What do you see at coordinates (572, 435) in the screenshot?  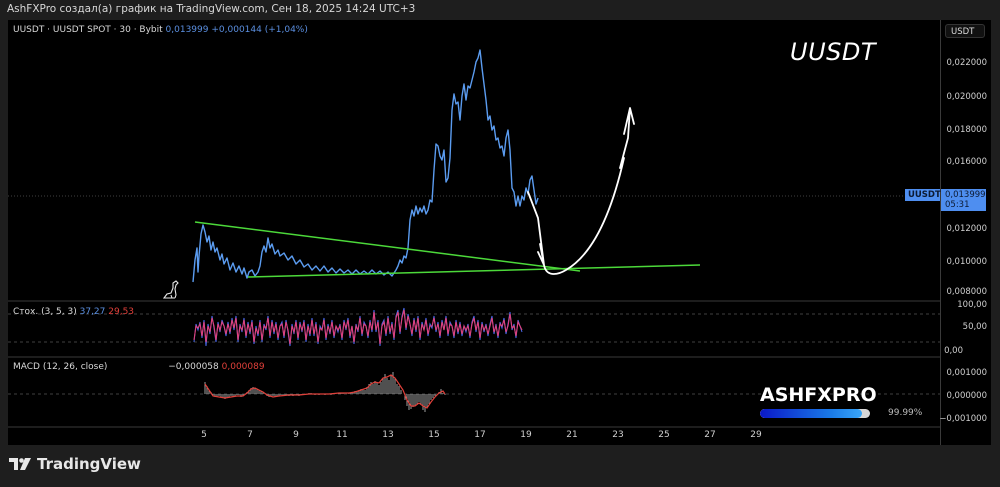 I see `time-label: 21` at bounding box center [572, 435].